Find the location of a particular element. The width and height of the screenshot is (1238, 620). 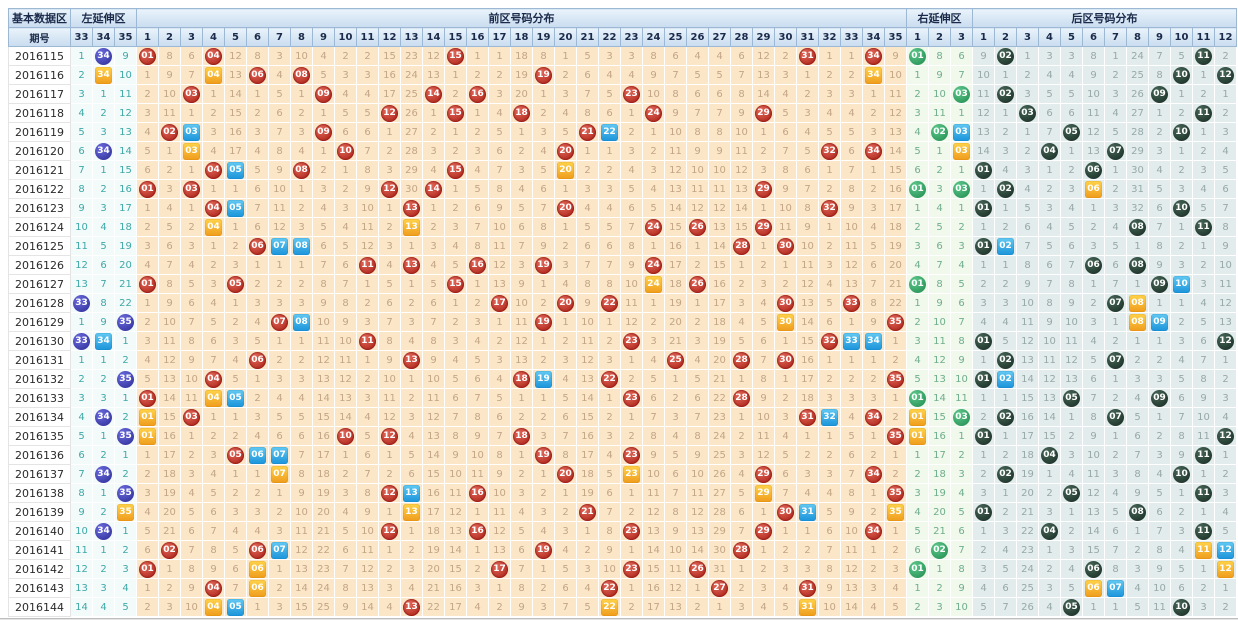

front-drawn-ball: 26 is located at coordinates (697, 227).